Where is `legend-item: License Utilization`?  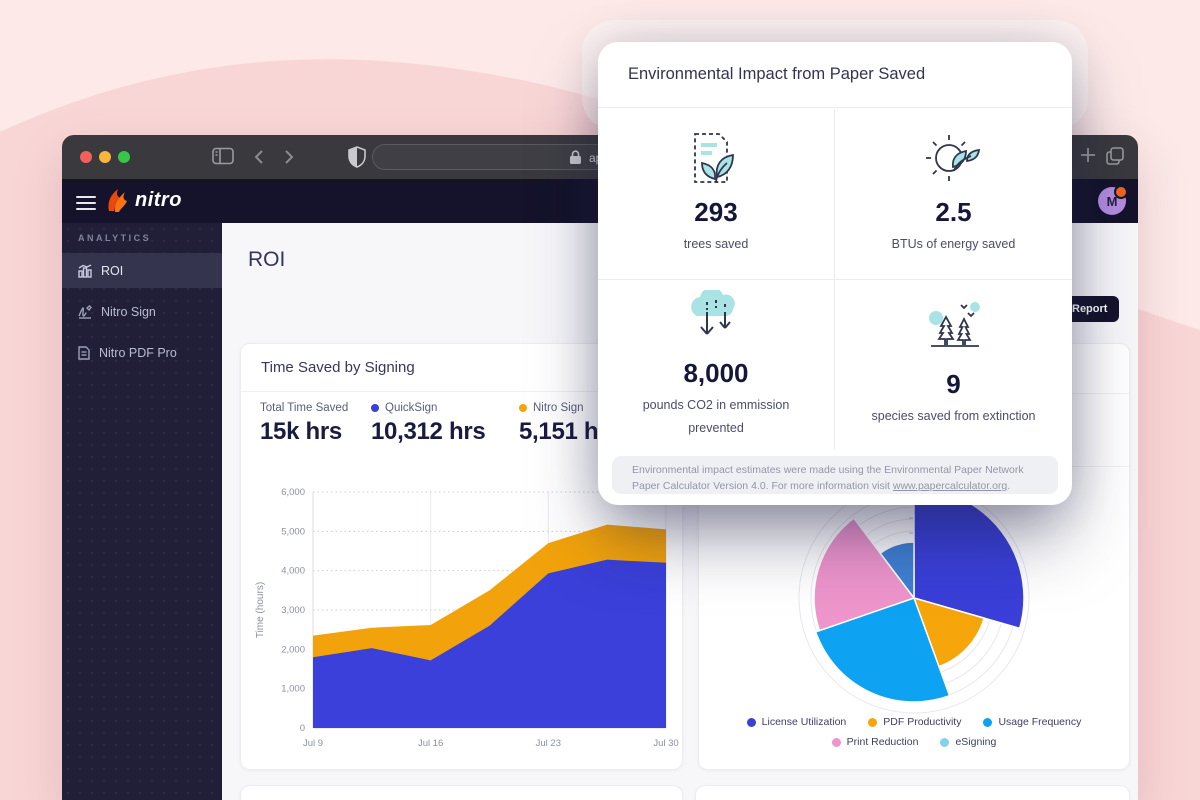 legend-item: License Utilization is located at coordinates (796, 722).